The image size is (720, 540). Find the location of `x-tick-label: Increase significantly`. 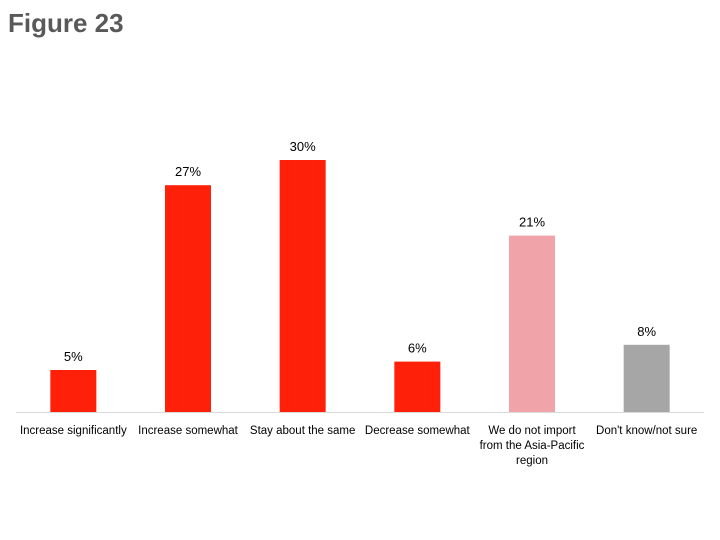

x-tick-label: Increase significantly is located at coordinates (73, 431).